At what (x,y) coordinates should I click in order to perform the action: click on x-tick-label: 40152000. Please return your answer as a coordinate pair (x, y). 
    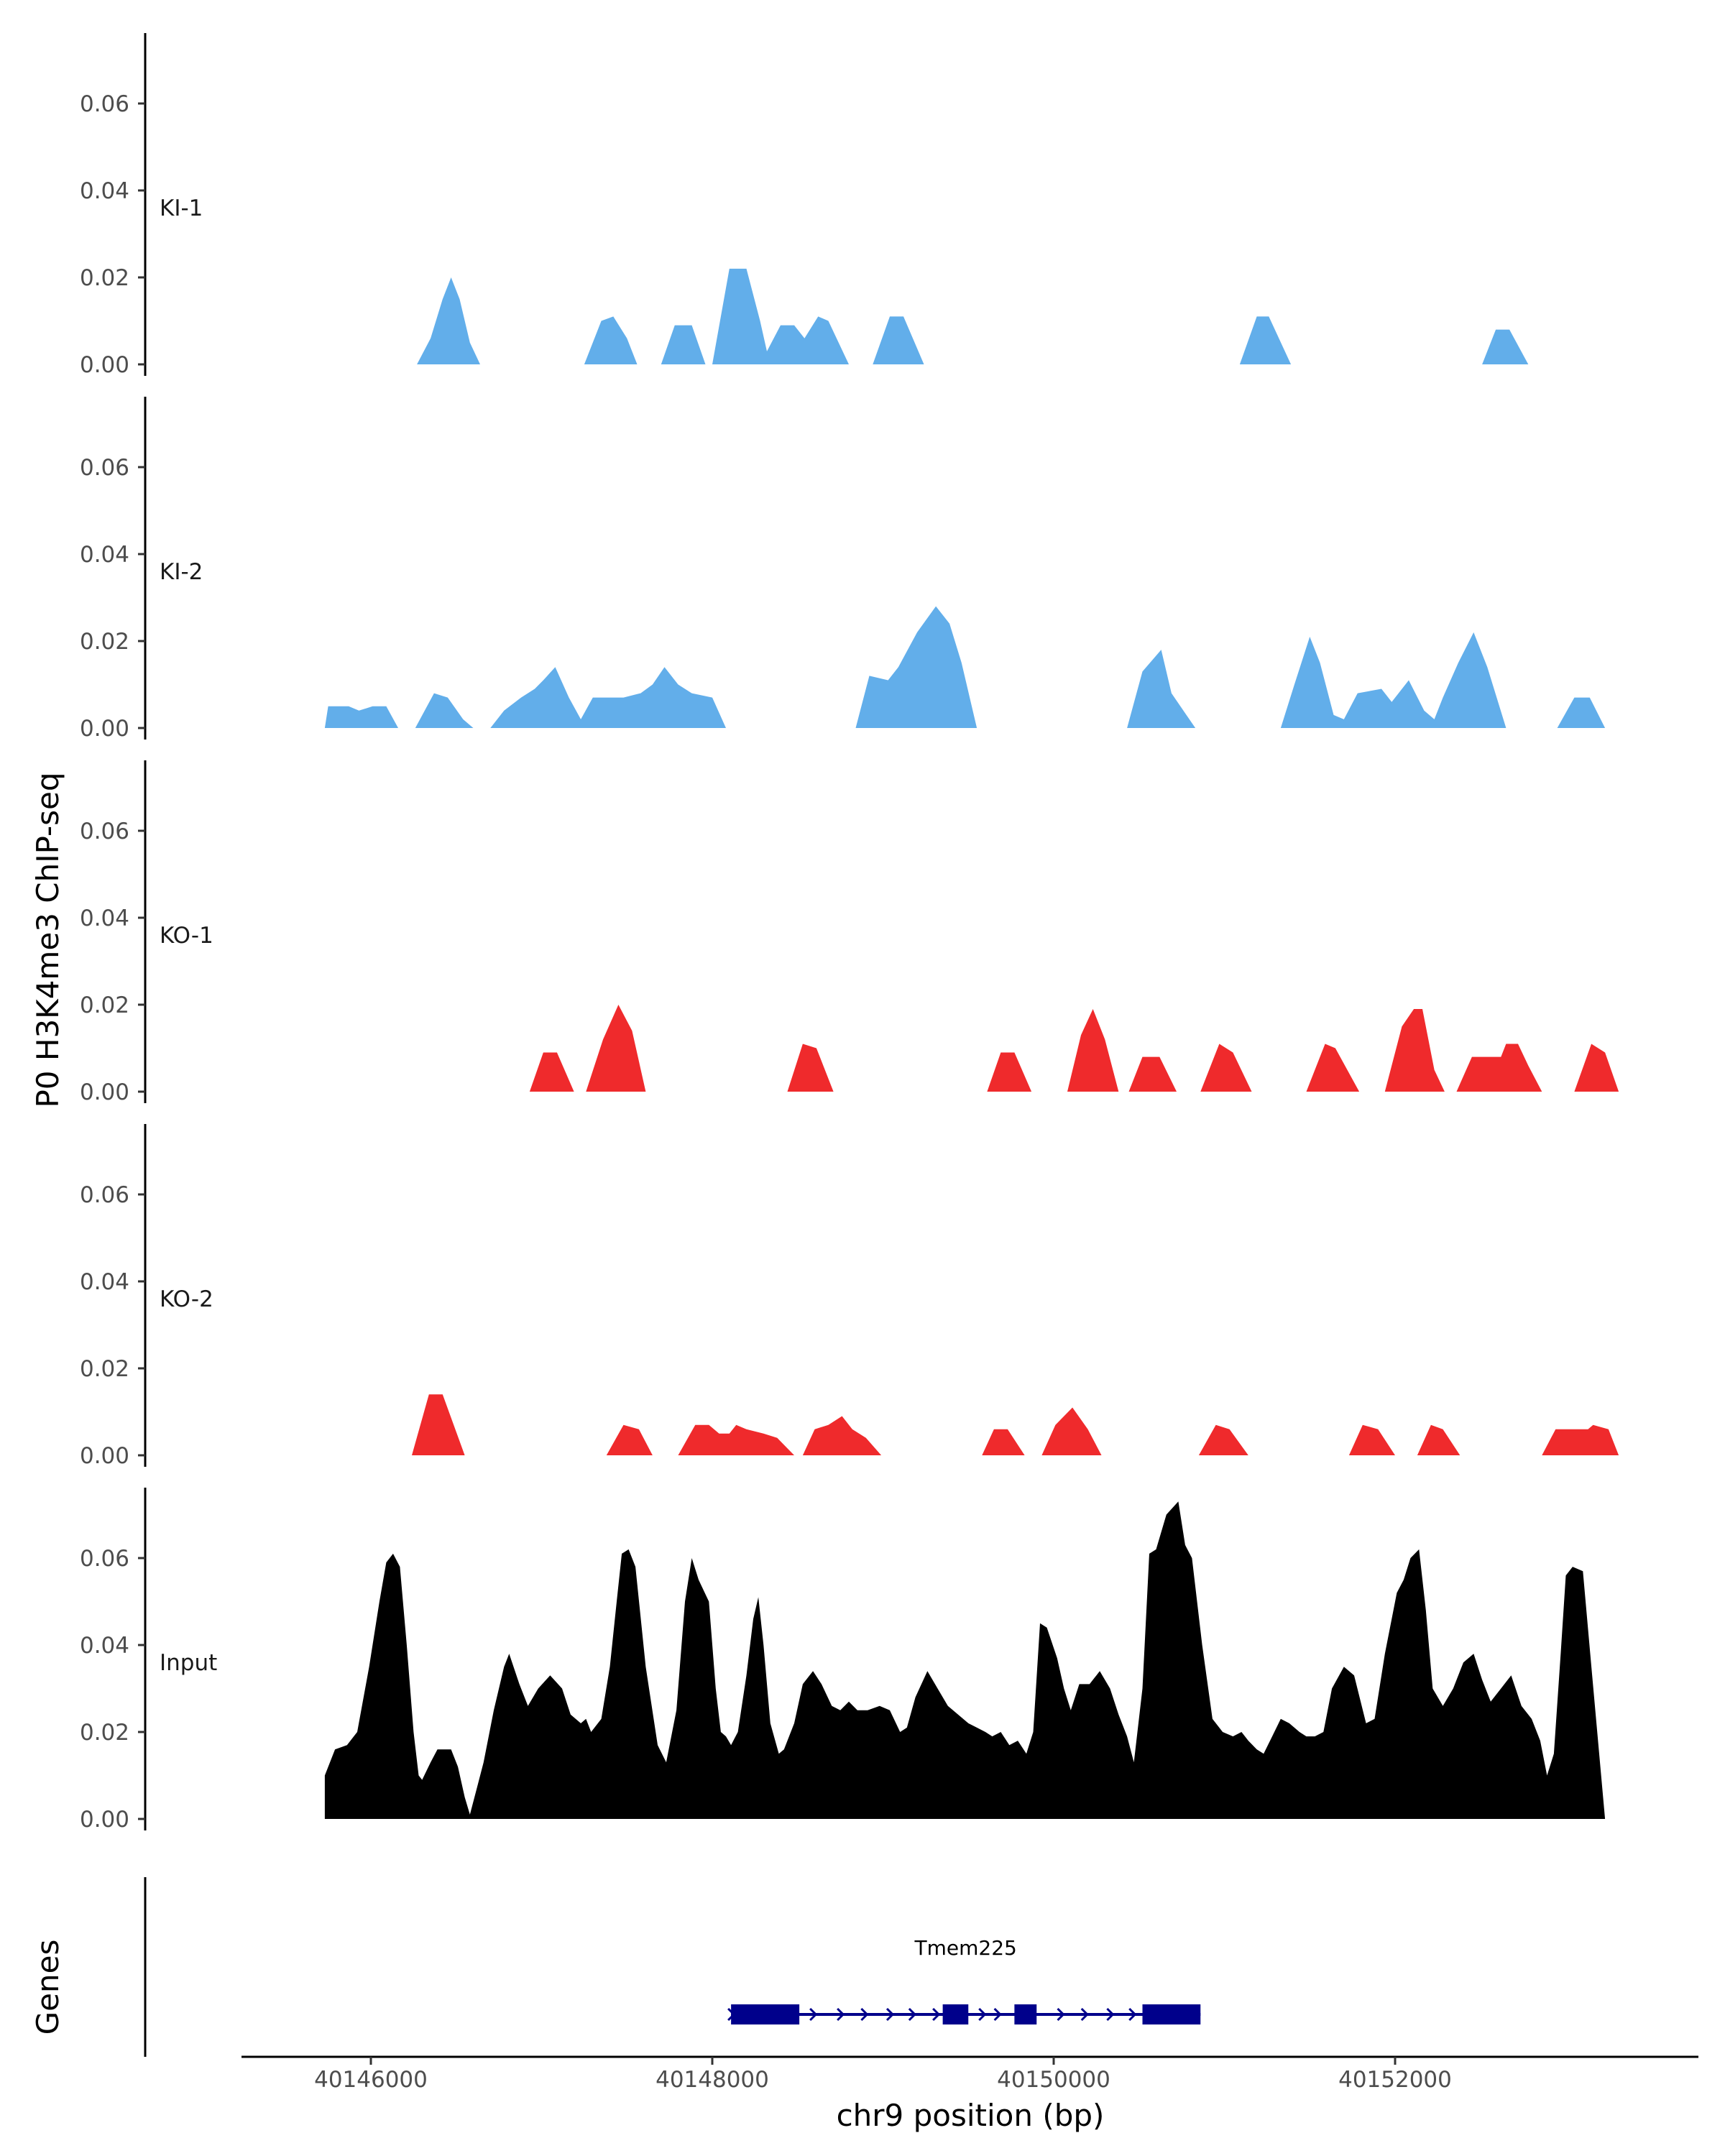
    Looking at the image, I should click on (1395, 2080).